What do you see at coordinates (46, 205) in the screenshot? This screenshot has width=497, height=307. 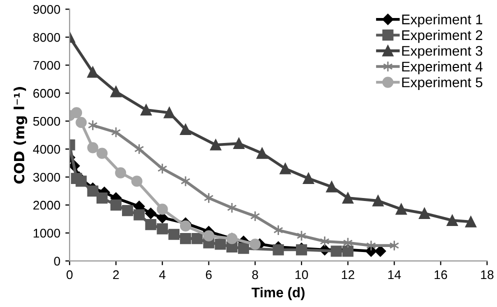 I see `y-tick-label: 2000` at bounding box center [46, 205].